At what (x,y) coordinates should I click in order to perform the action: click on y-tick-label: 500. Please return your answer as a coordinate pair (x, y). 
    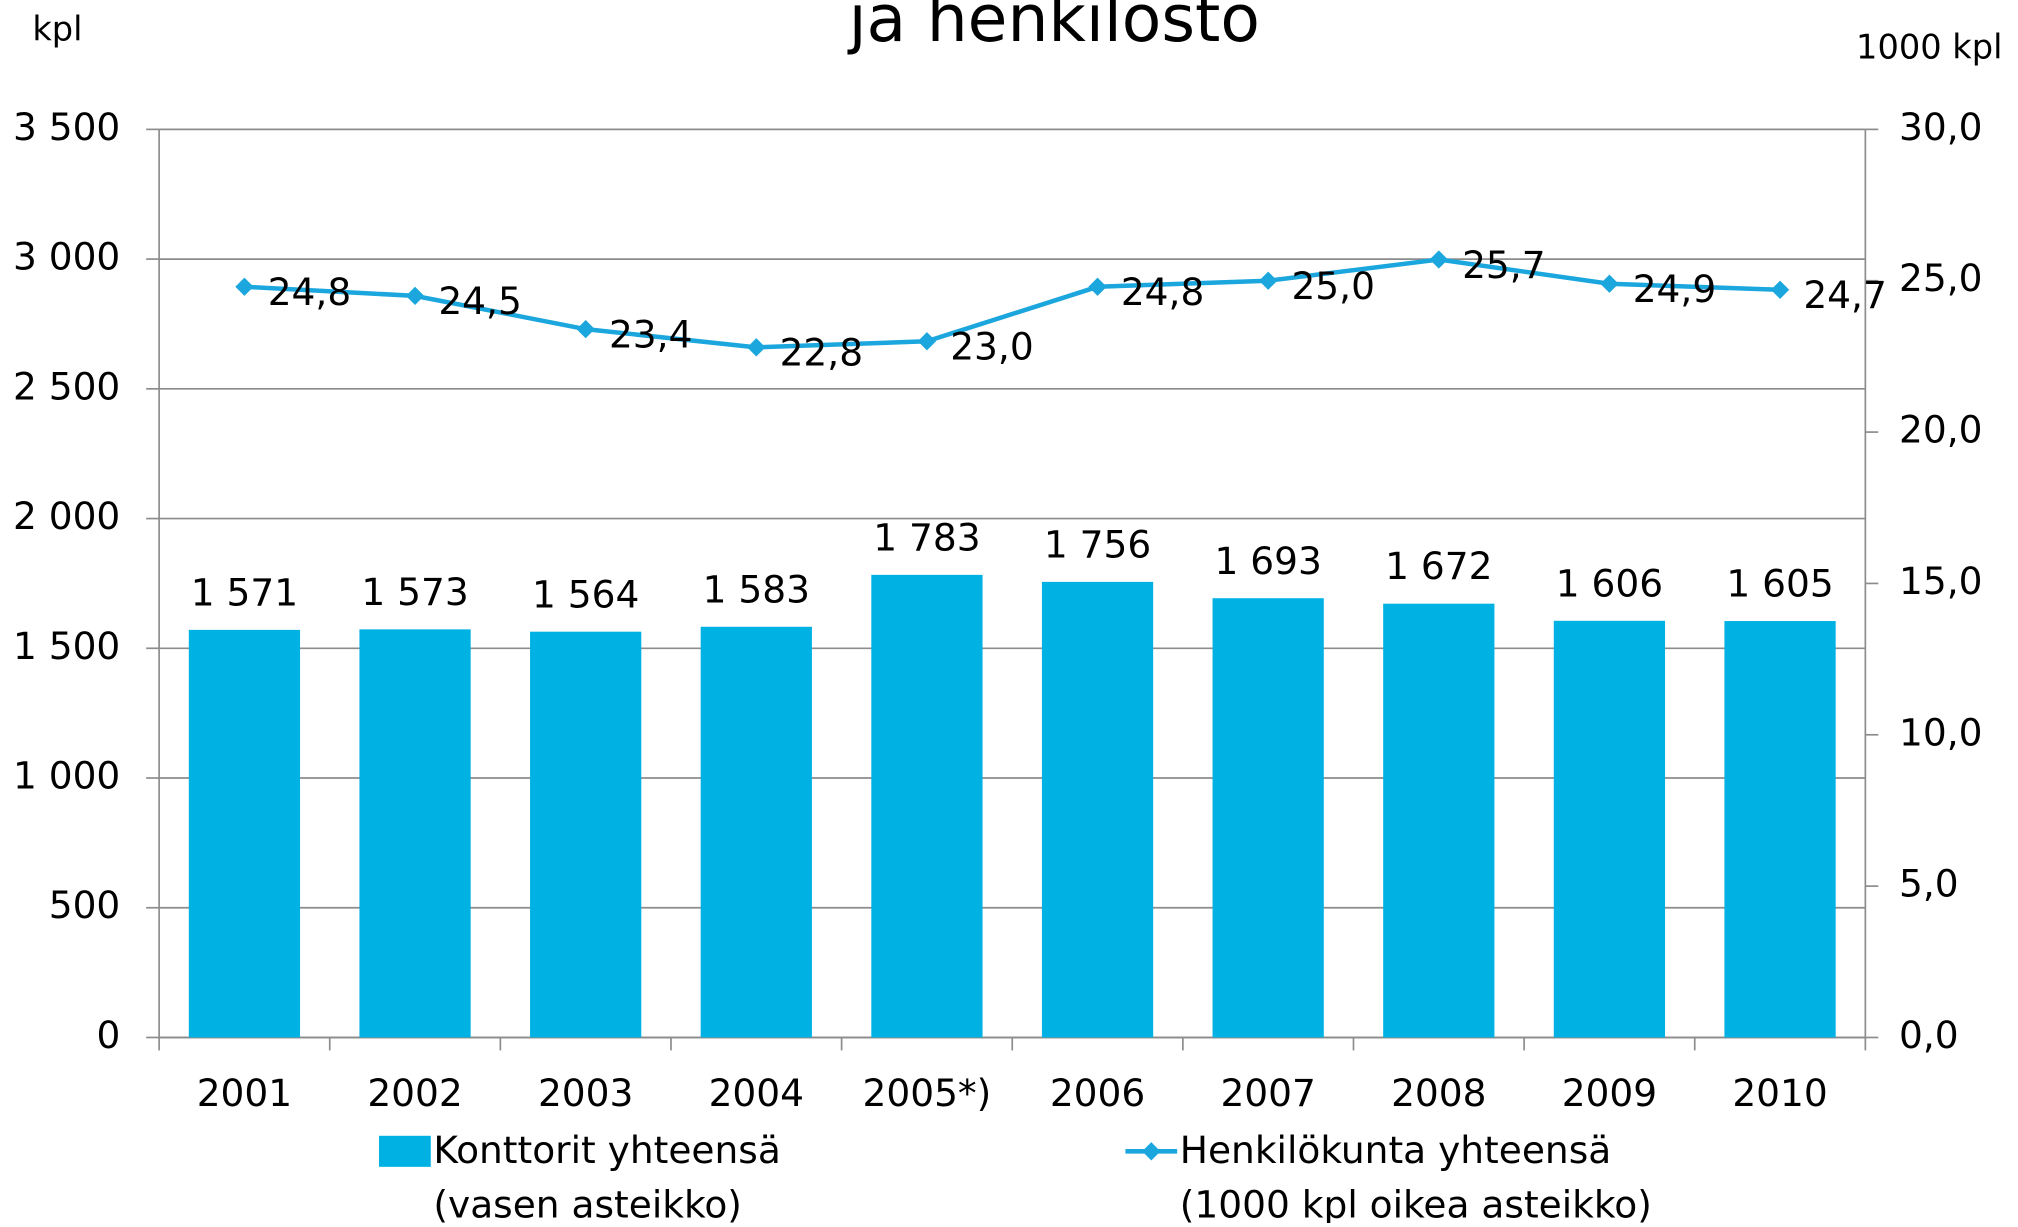
    Looking at the image, I should click on (85, 905).